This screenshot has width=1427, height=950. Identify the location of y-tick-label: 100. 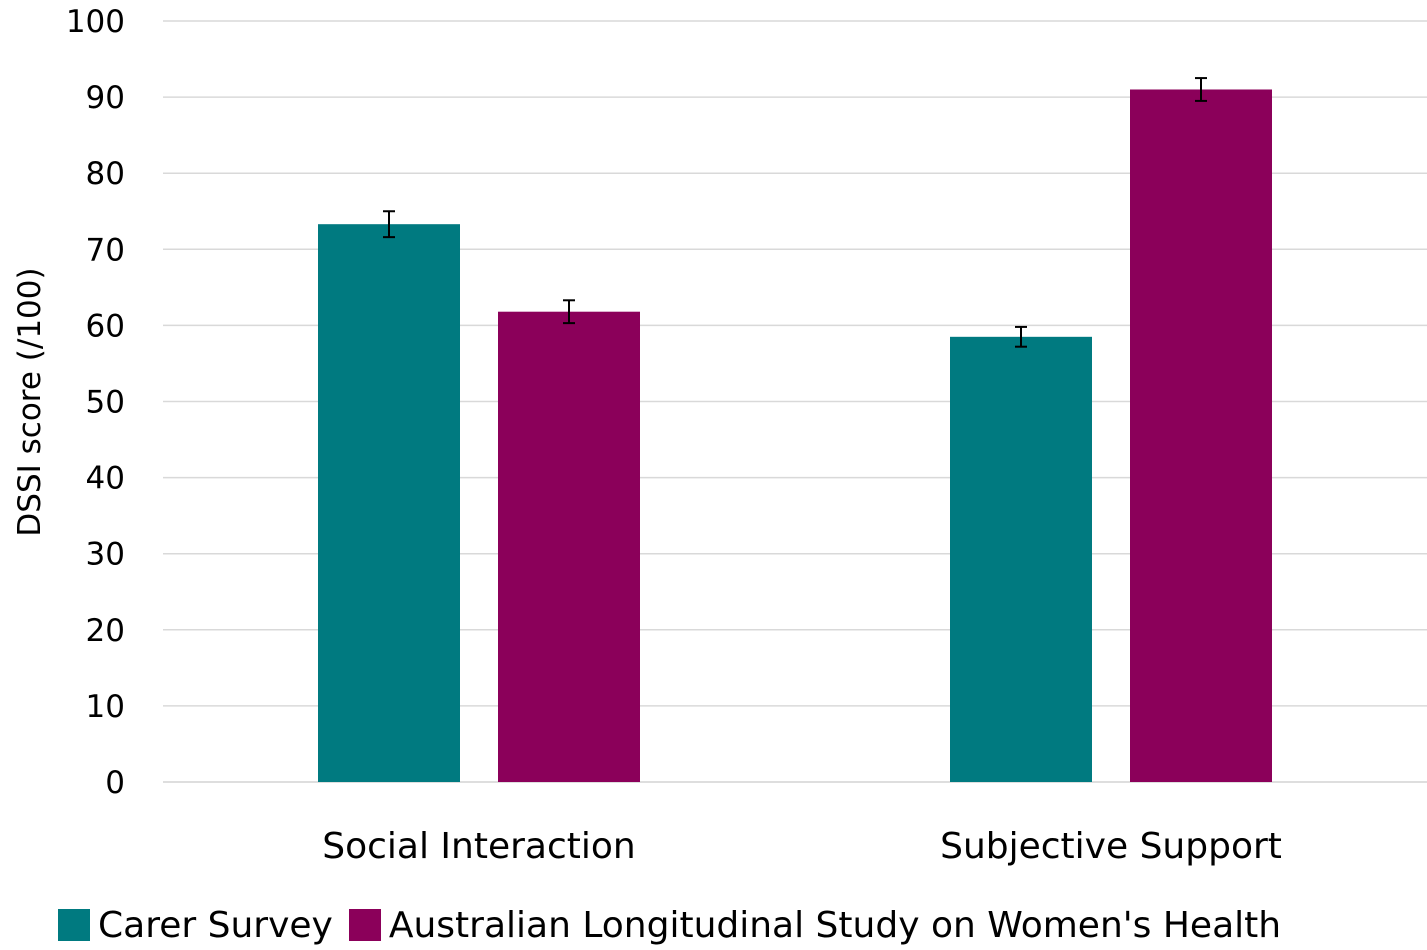
(95, 22).